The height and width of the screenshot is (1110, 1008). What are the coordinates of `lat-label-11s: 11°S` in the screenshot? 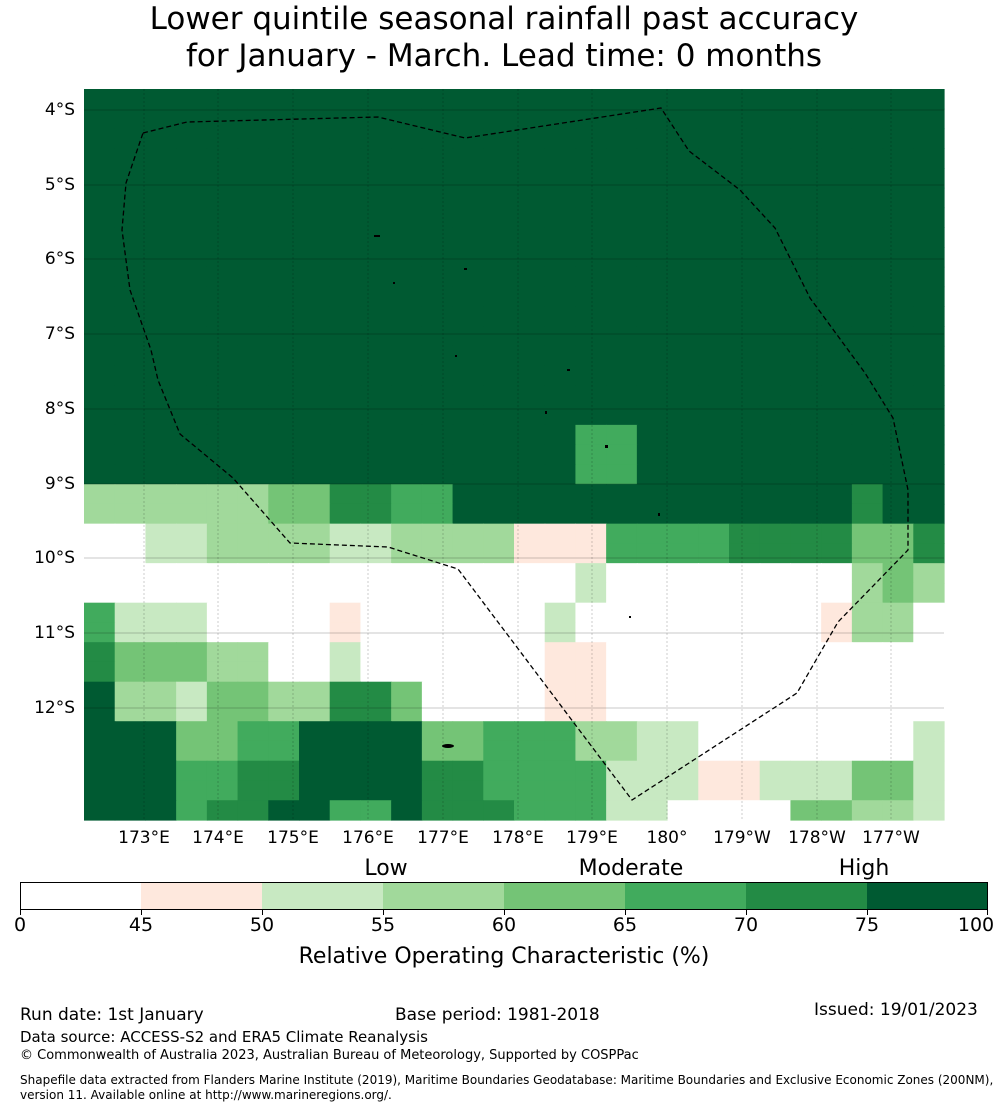 It's located at (54, 633).